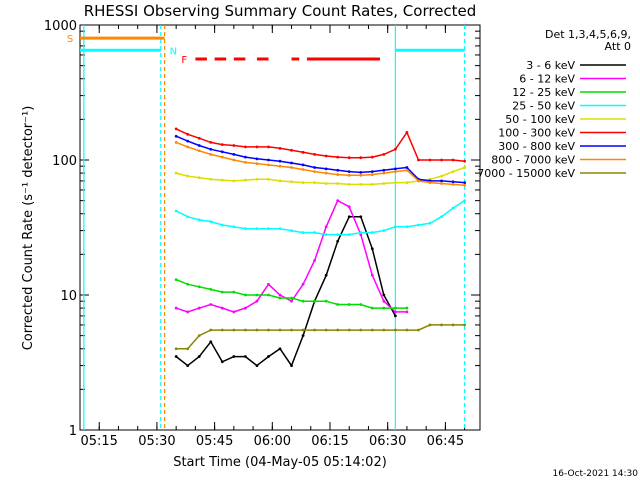 This screenshot has height=480, width=640. What do you see at coordinates (540, 119) in the screenshot?
I see `legend-label: 50 - 100 keV` at bounding box center [540, 119].